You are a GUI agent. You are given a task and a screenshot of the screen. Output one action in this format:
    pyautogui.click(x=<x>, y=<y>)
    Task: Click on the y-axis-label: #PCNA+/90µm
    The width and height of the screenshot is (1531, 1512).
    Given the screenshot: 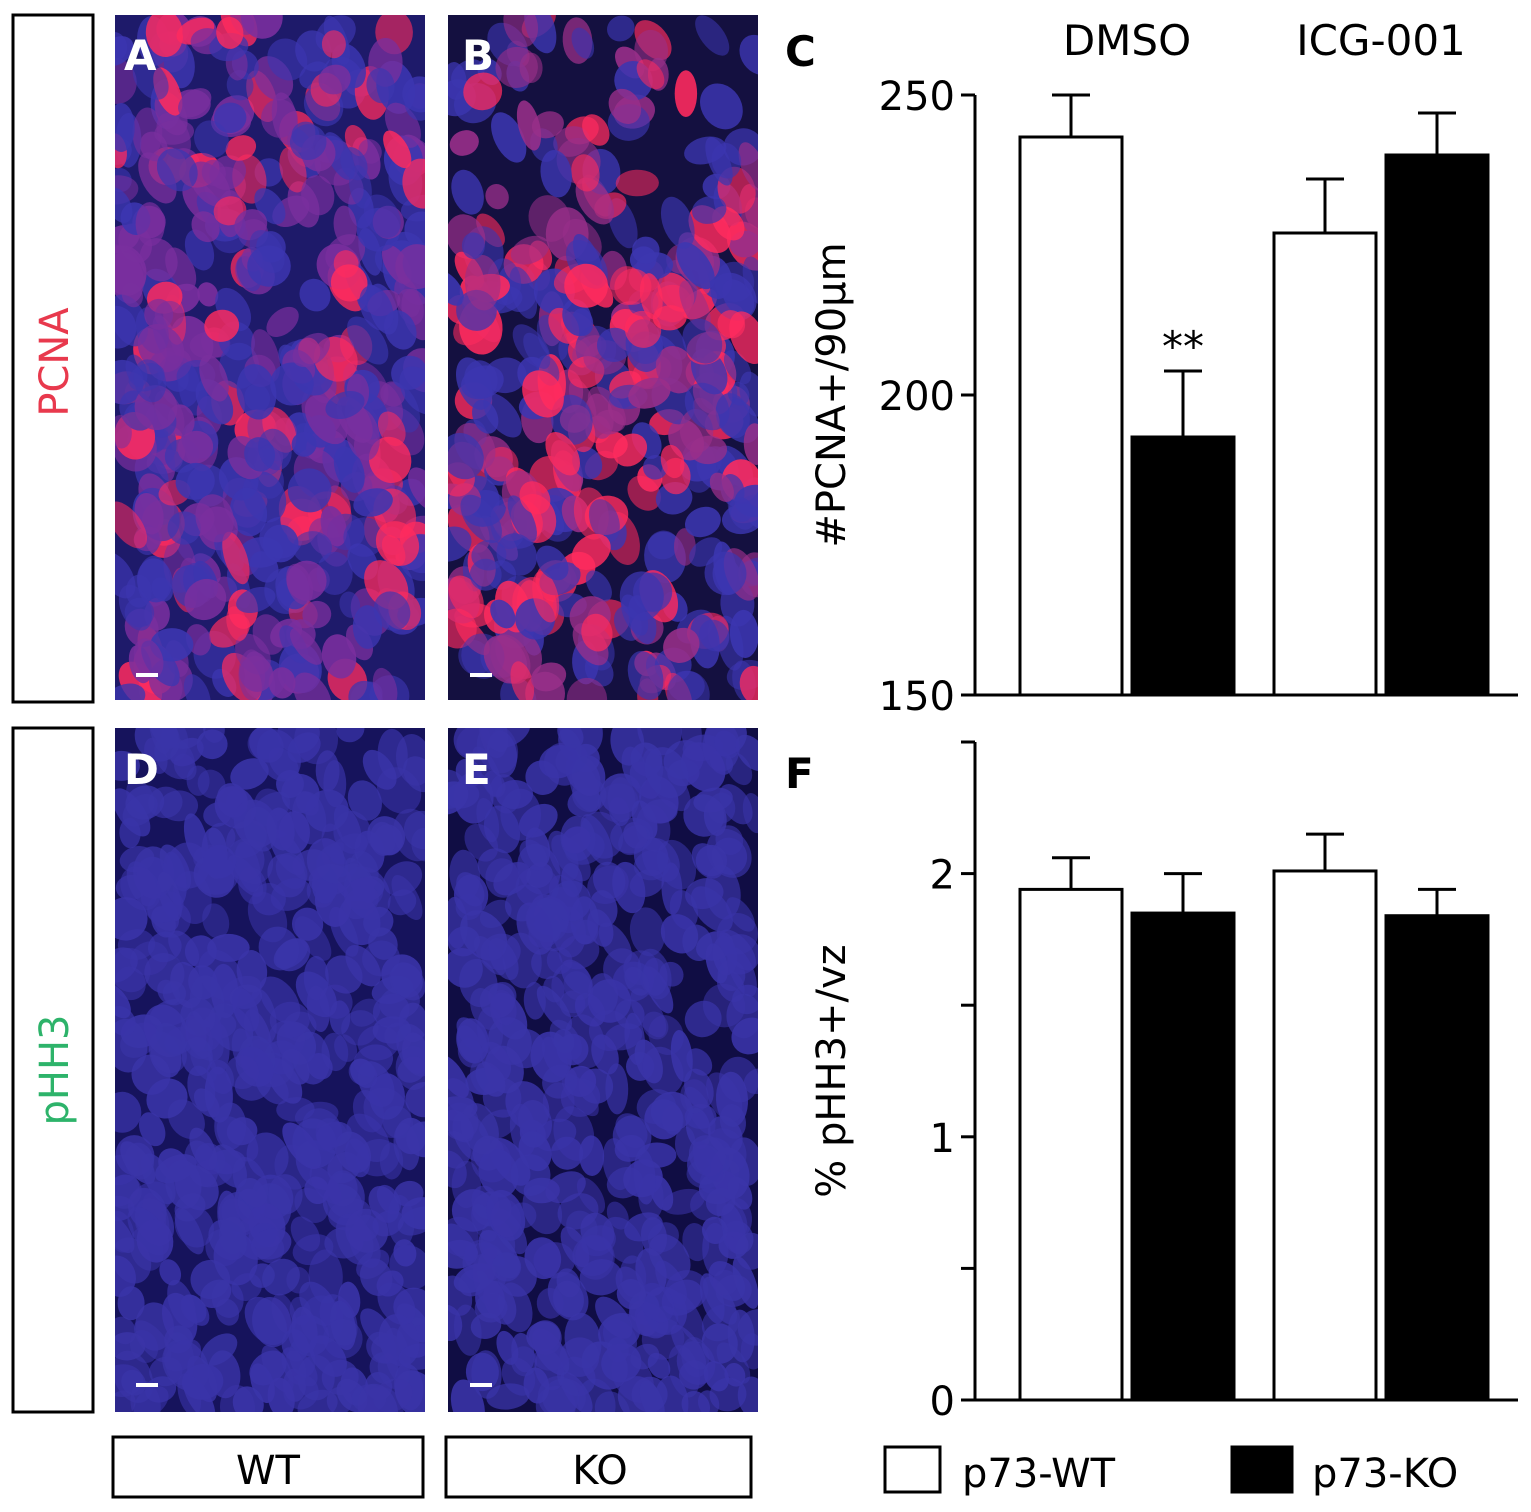 What is the action you would take?
    pyautogui.click(x=832, y=394)
    